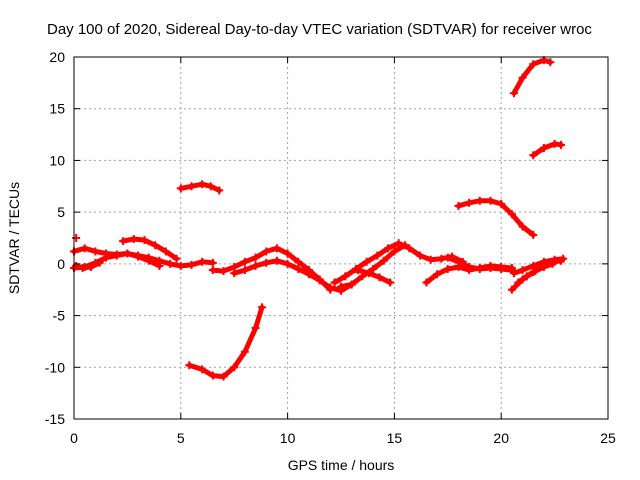 The width and height of the screenshot is (640, 480). Describe the element at coordinates (55, 367) in the screenshot. I see `y-tick-label: -10` at that location.